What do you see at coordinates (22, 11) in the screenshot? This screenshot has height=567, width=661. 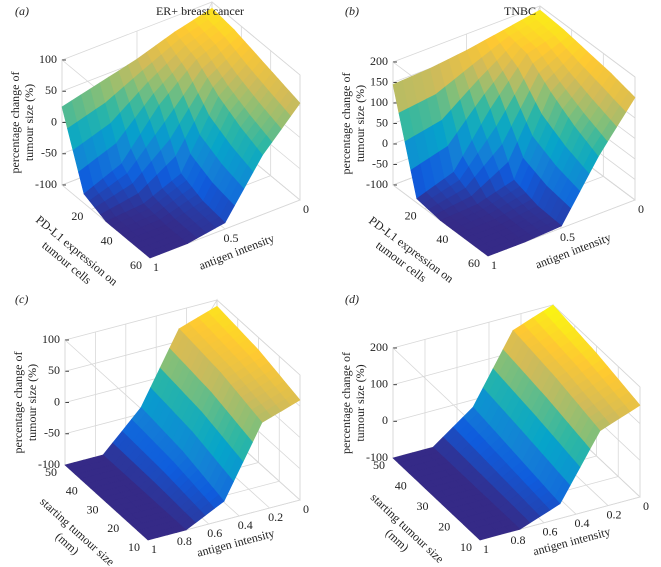 I see `panel-label: (a)` at bounding box center [22, 11].